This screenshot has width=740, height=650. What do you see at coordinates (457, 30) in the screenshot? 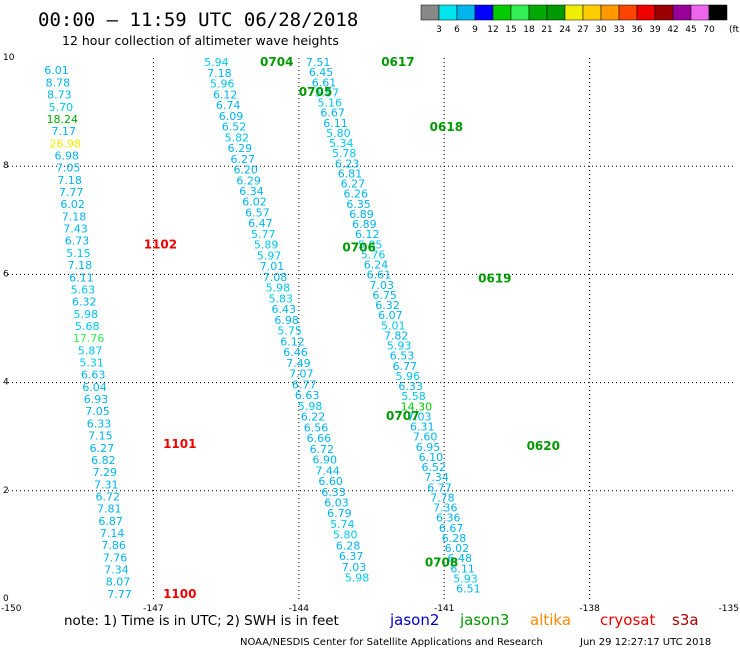
I see `colorbar-label: 6` at bounding box center [457, 30].